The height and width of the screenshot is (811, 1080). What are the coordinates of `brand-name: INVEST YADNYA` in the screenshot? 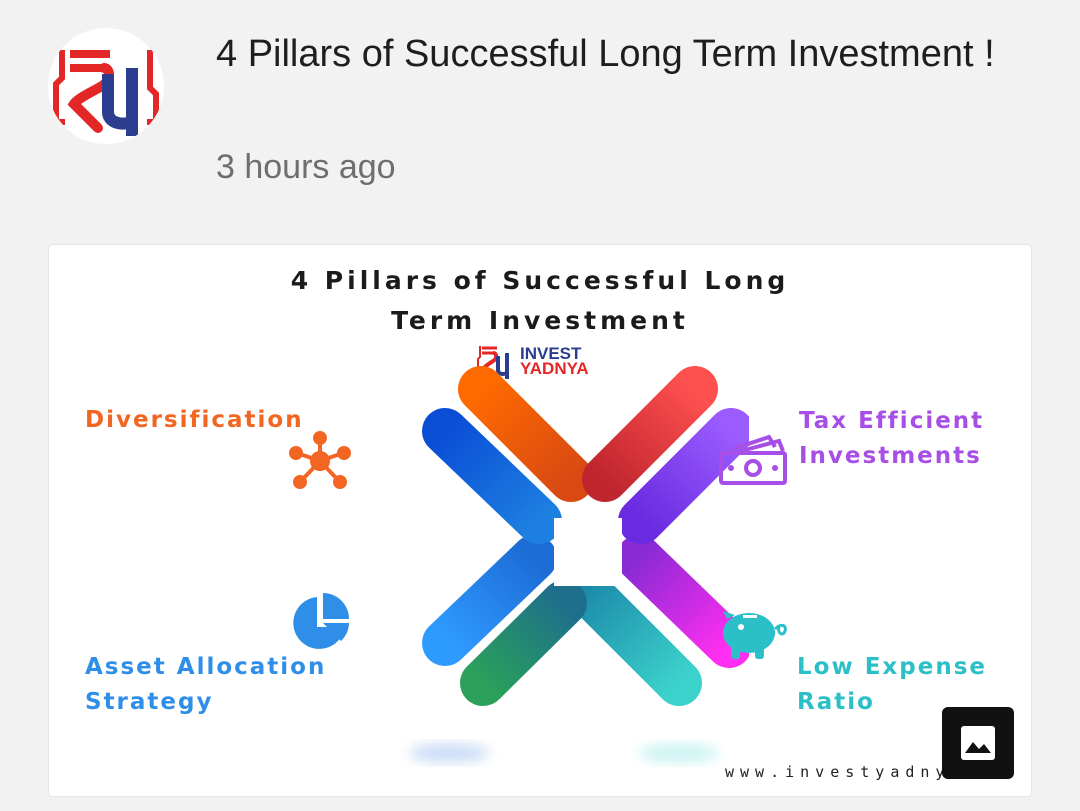 It's located at (554, 361).